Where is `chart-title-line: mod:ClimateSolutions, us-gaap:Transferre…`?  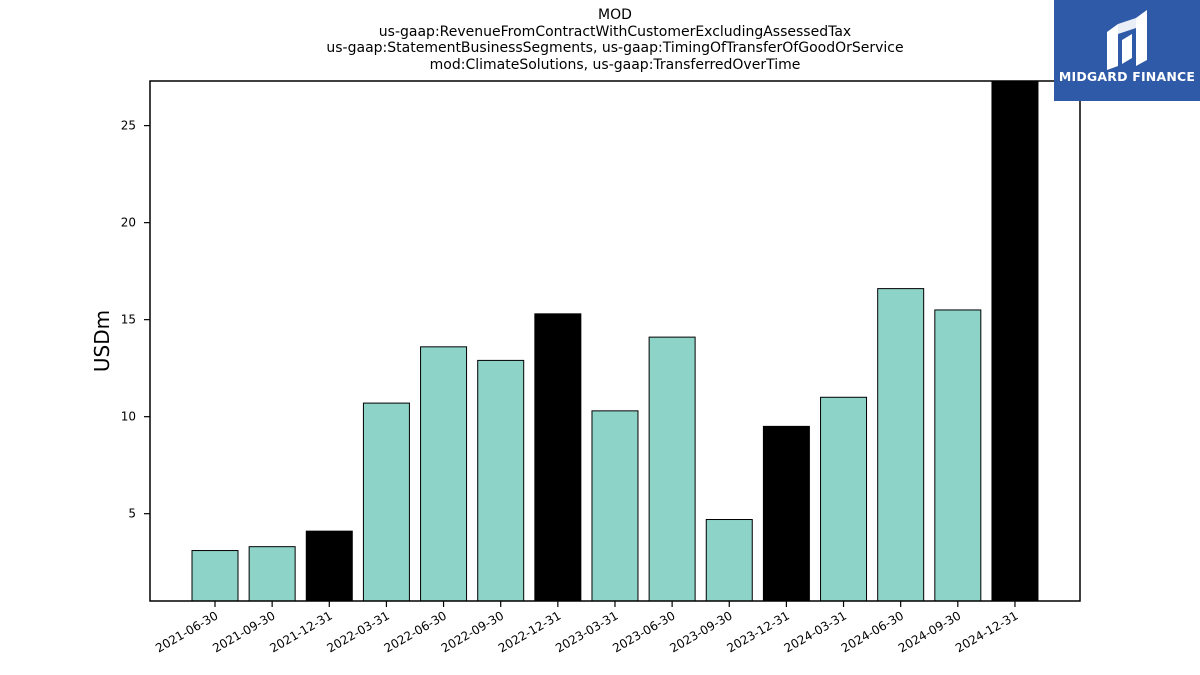 chart-title-line: mod:ClimateSolutions, us-gaap:Transferre… is located at coordinates (615, 64).